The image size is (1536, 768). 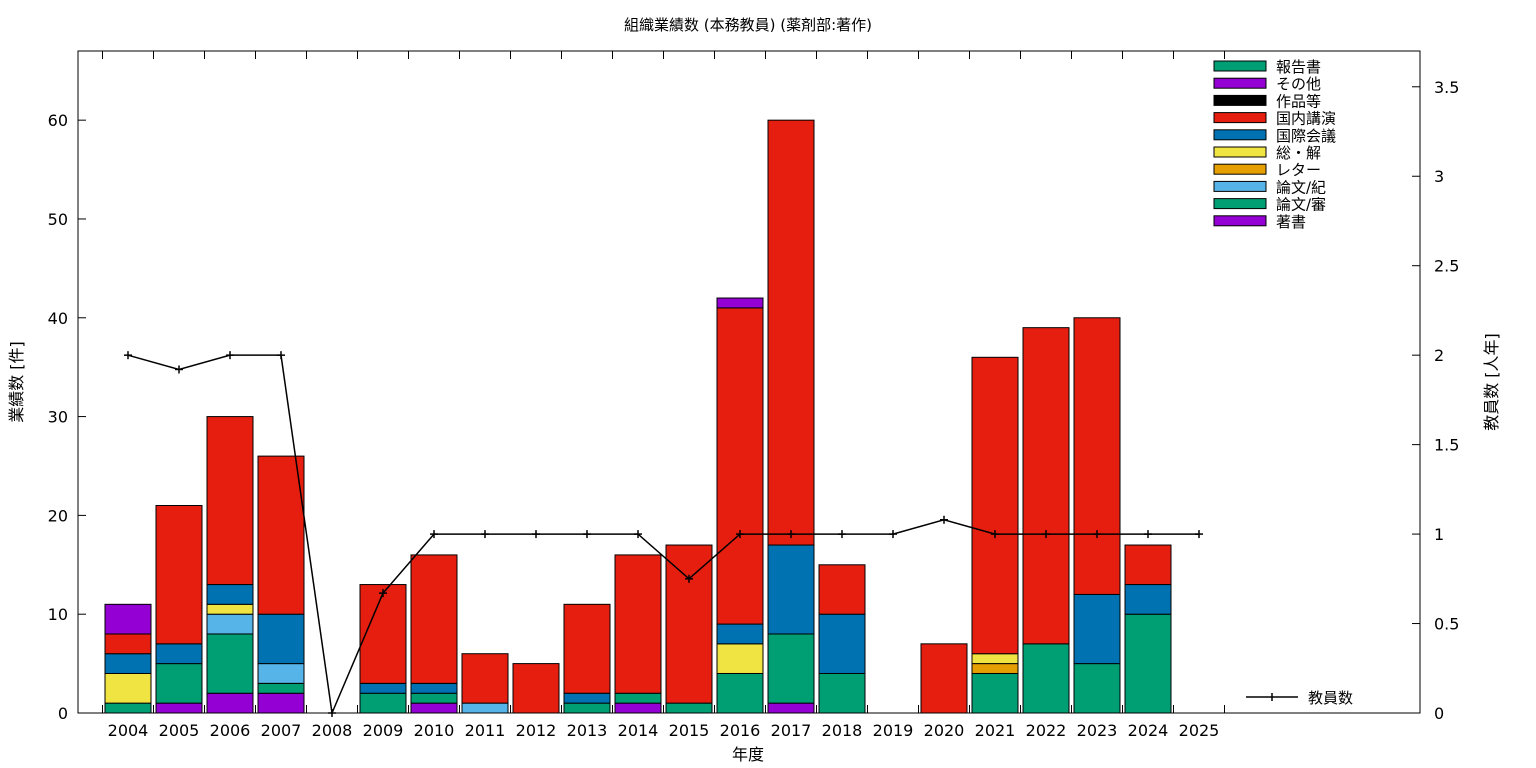 What do you see at coordinates (1298, 101) in the screenshot?
I see `legend-label: 作品等` at bounding box center [1298, 101].